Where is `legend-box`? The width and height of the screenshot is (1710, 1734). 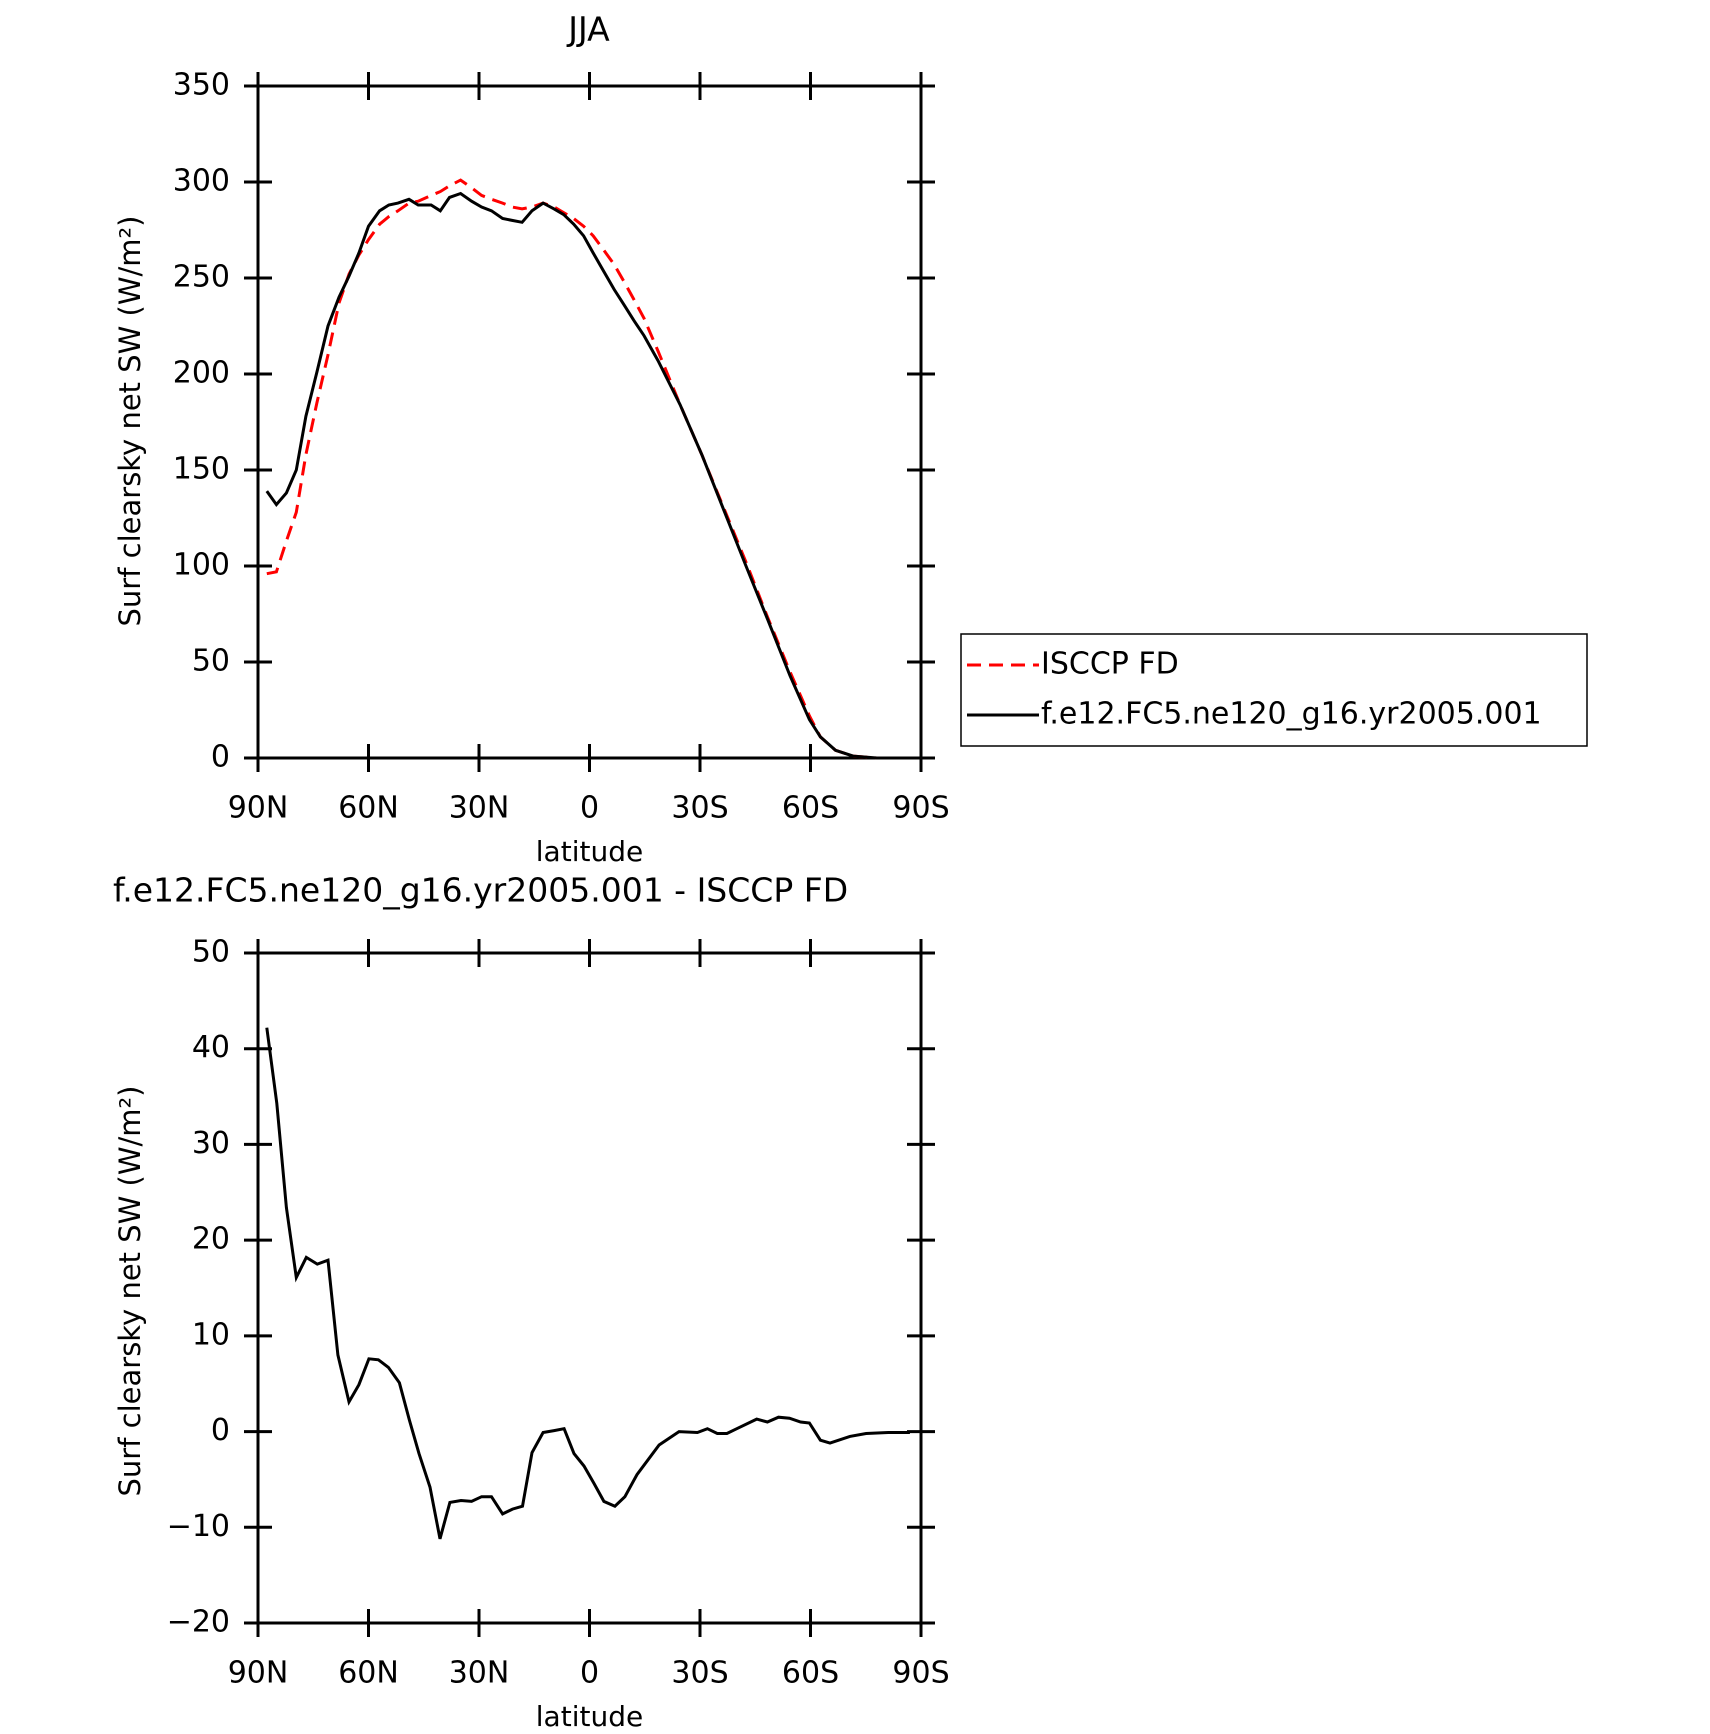
legend-box is located at coordinates (1274, 690).